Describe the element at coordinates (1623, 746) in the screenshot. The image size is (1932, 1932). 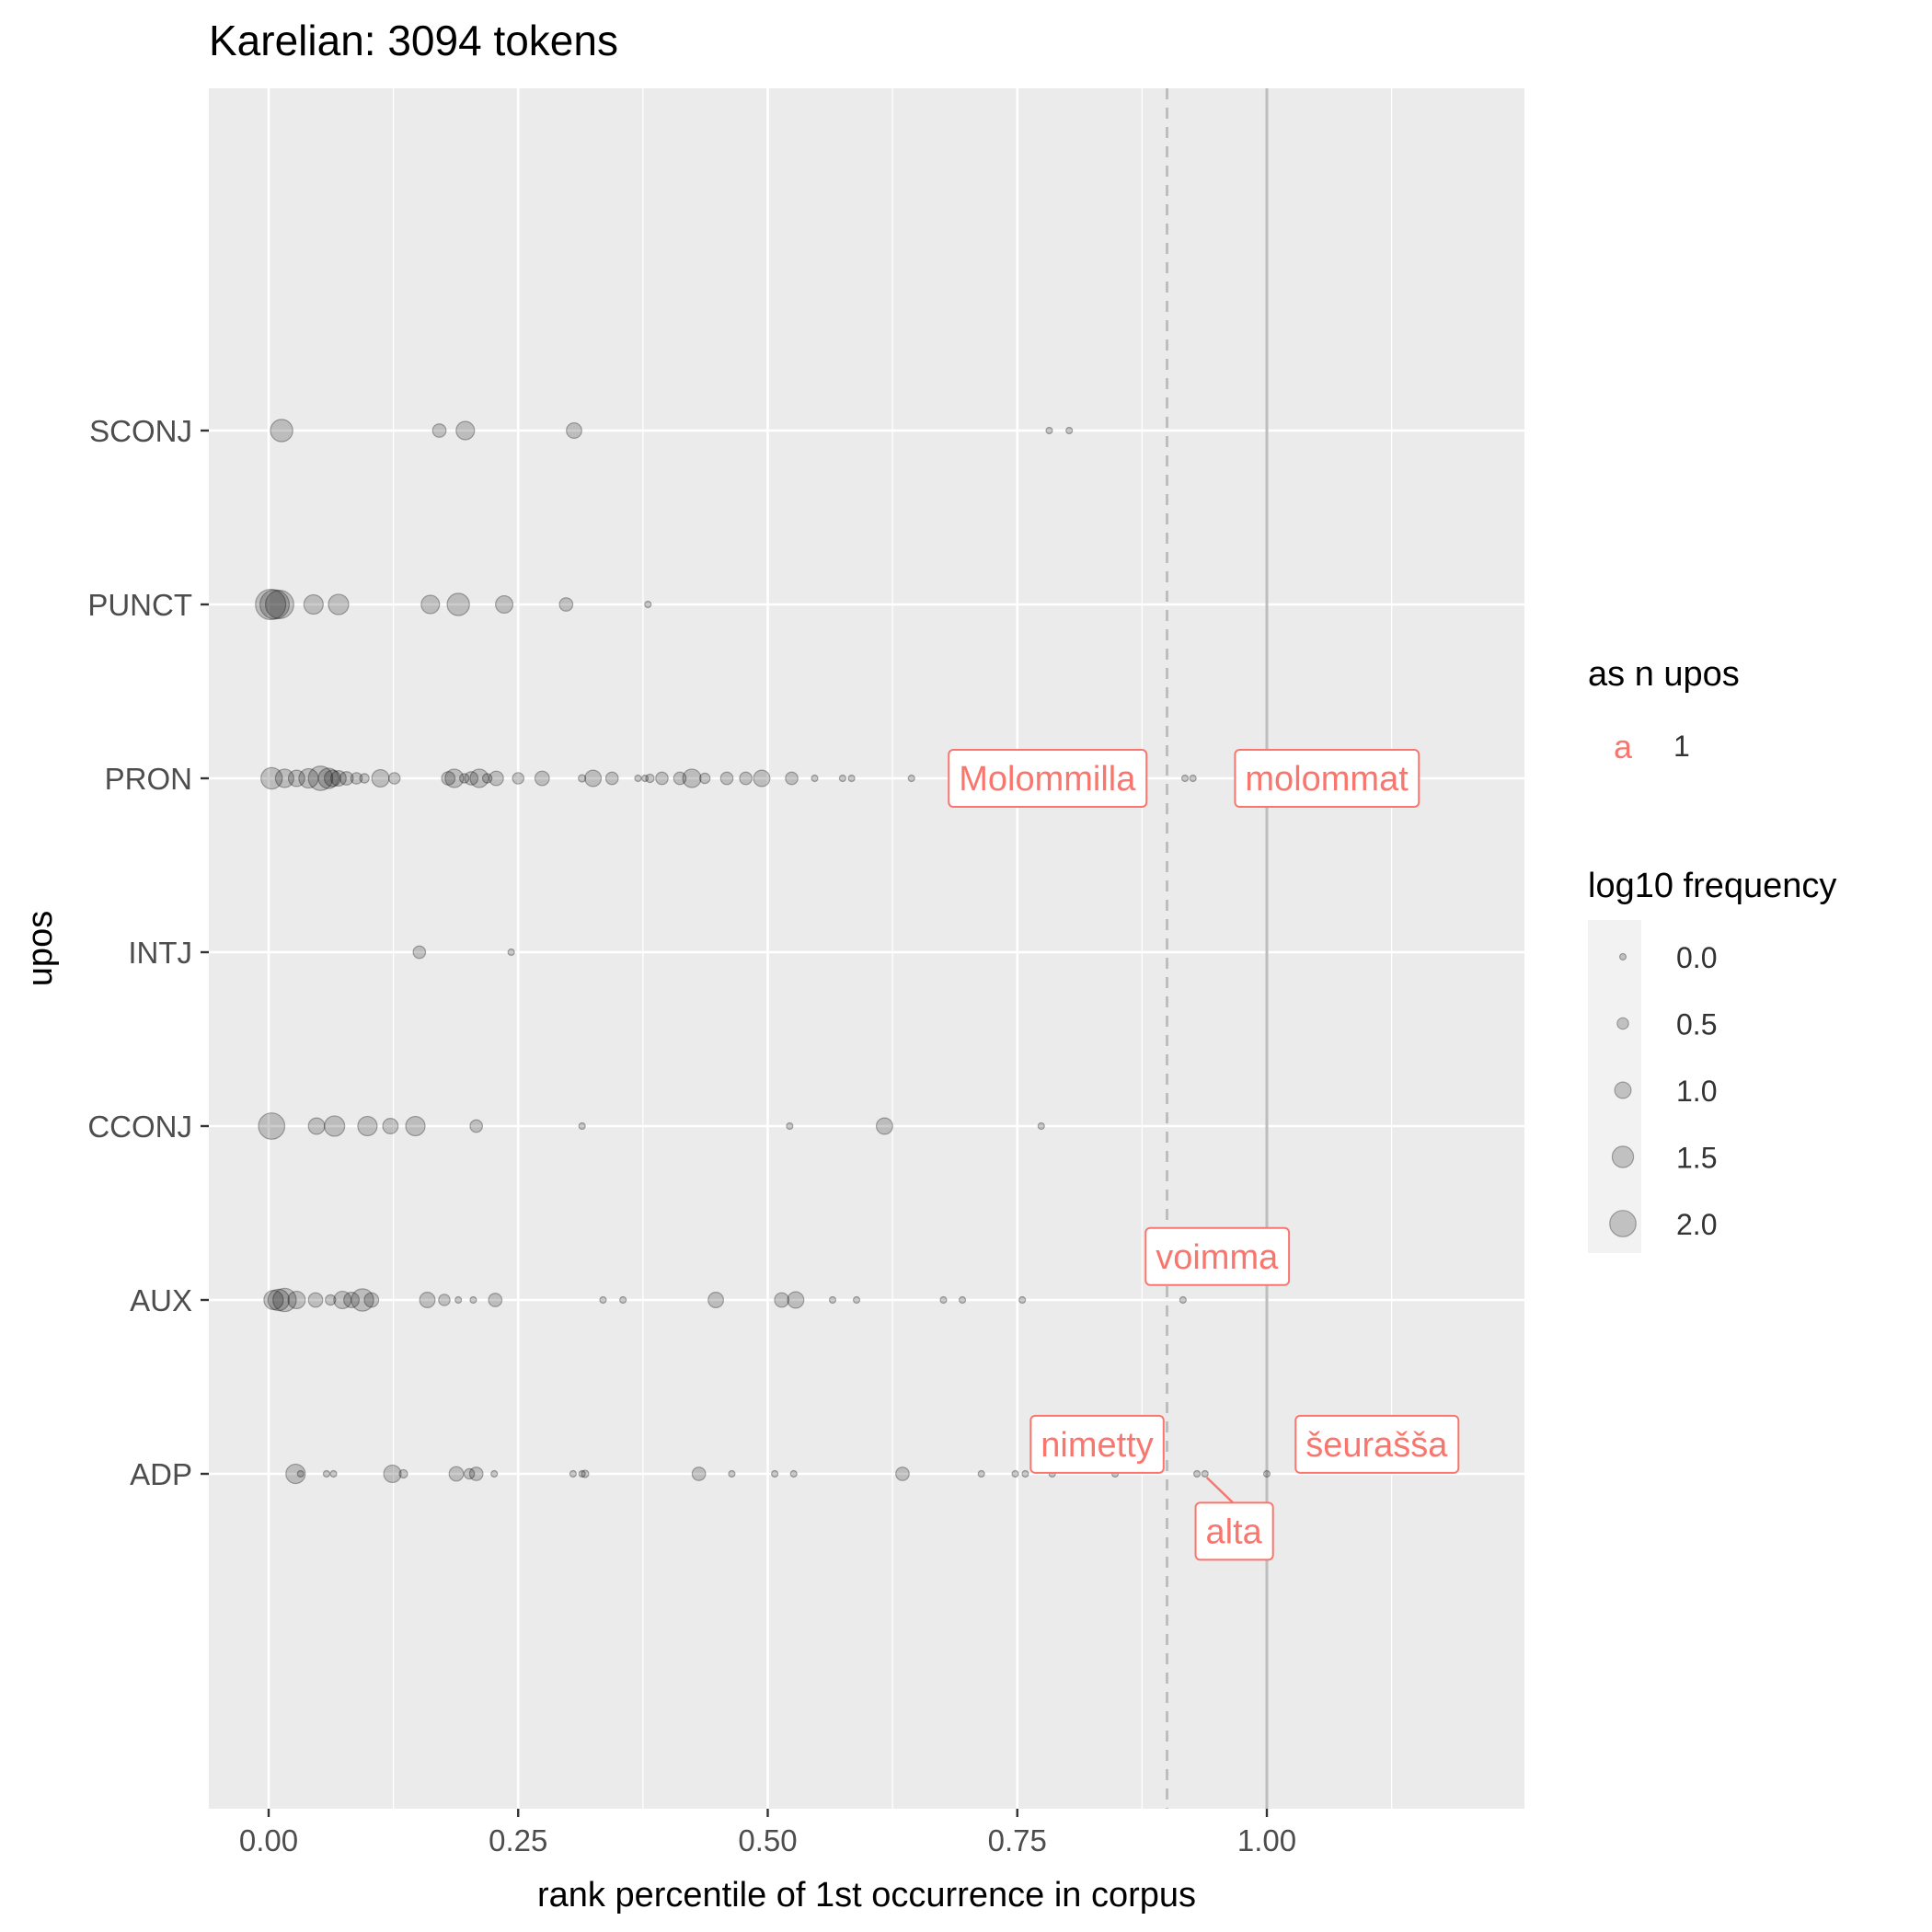
I see `legend-color-key: a` at that location.